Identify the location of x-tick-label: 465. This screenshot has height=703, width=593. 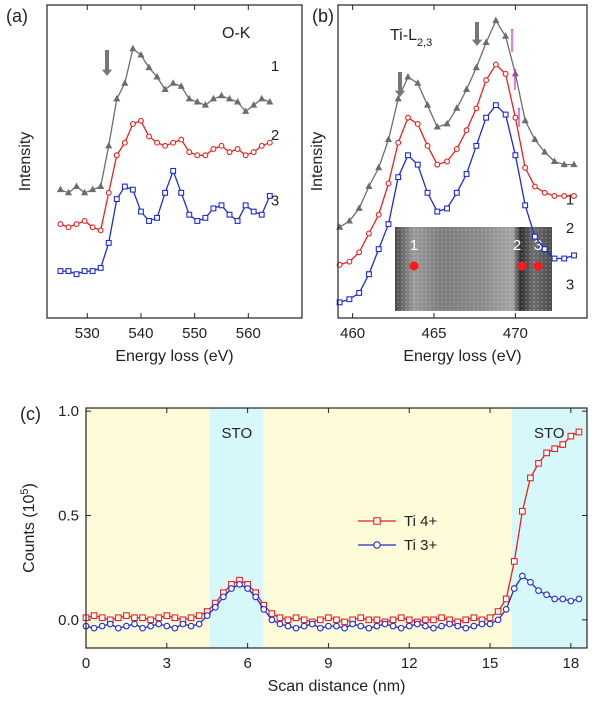
(434, 333).